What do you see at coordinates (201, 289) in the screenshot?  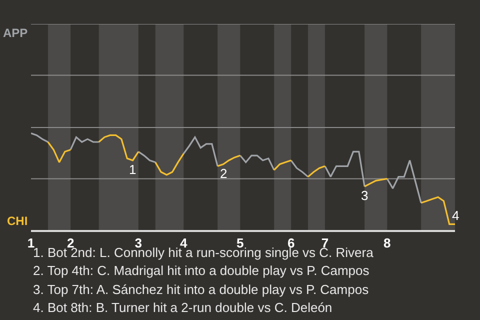 I see `text: 3. Top 7th: A. Sánchez hit into a double play vs P. Campos` at bounding box center [201, 289].